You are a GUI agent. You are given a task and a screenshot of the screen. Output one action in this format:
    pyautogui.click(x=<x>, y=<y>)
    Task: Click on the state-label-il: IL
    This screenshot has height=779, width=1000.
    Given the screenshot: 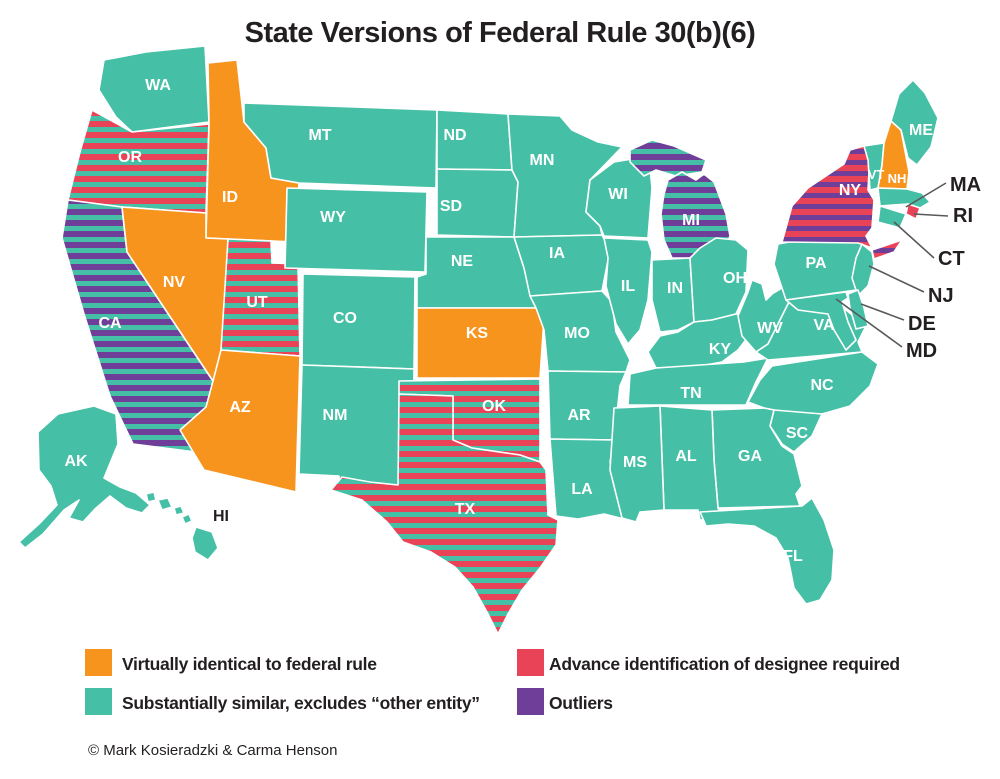 What is the action you would take?
    pyautogui.click(x=628, y=286)
    